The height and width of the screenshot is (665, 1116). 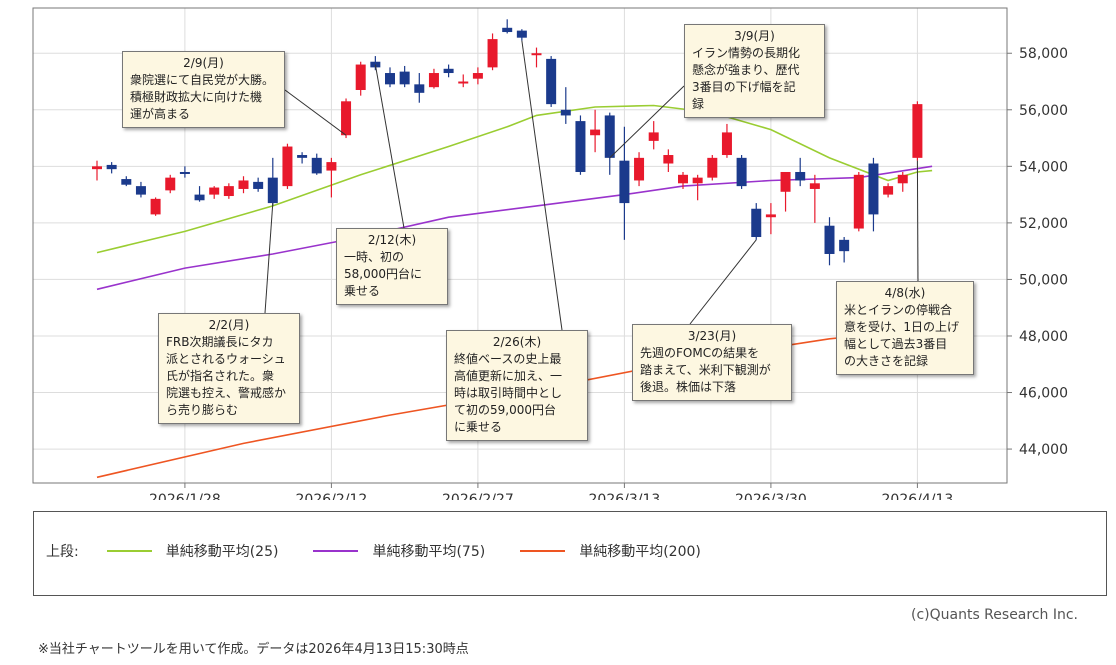 What do you see at coordinates (202, 97) in the screenshot?
I see `annotation-text: 衆院選にて自民党が大勝。 積極財政拡大に向けた機 運が高まる` at bounding box center [202, 97].